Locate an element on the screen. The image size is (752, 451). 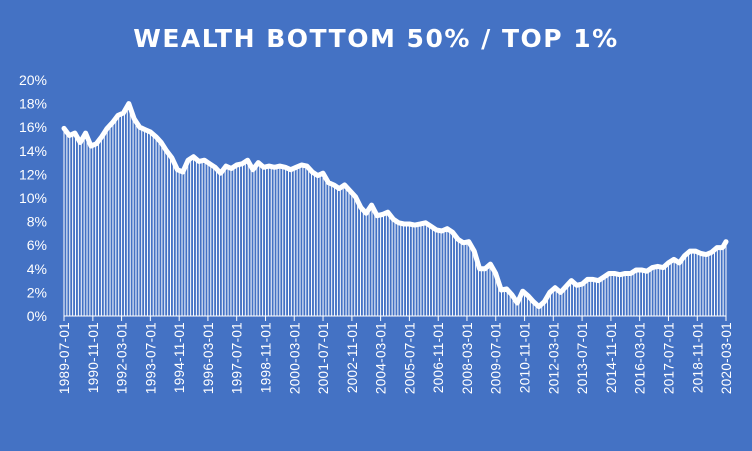
y-tick-label: 16% is located at coordinates (33, 127).